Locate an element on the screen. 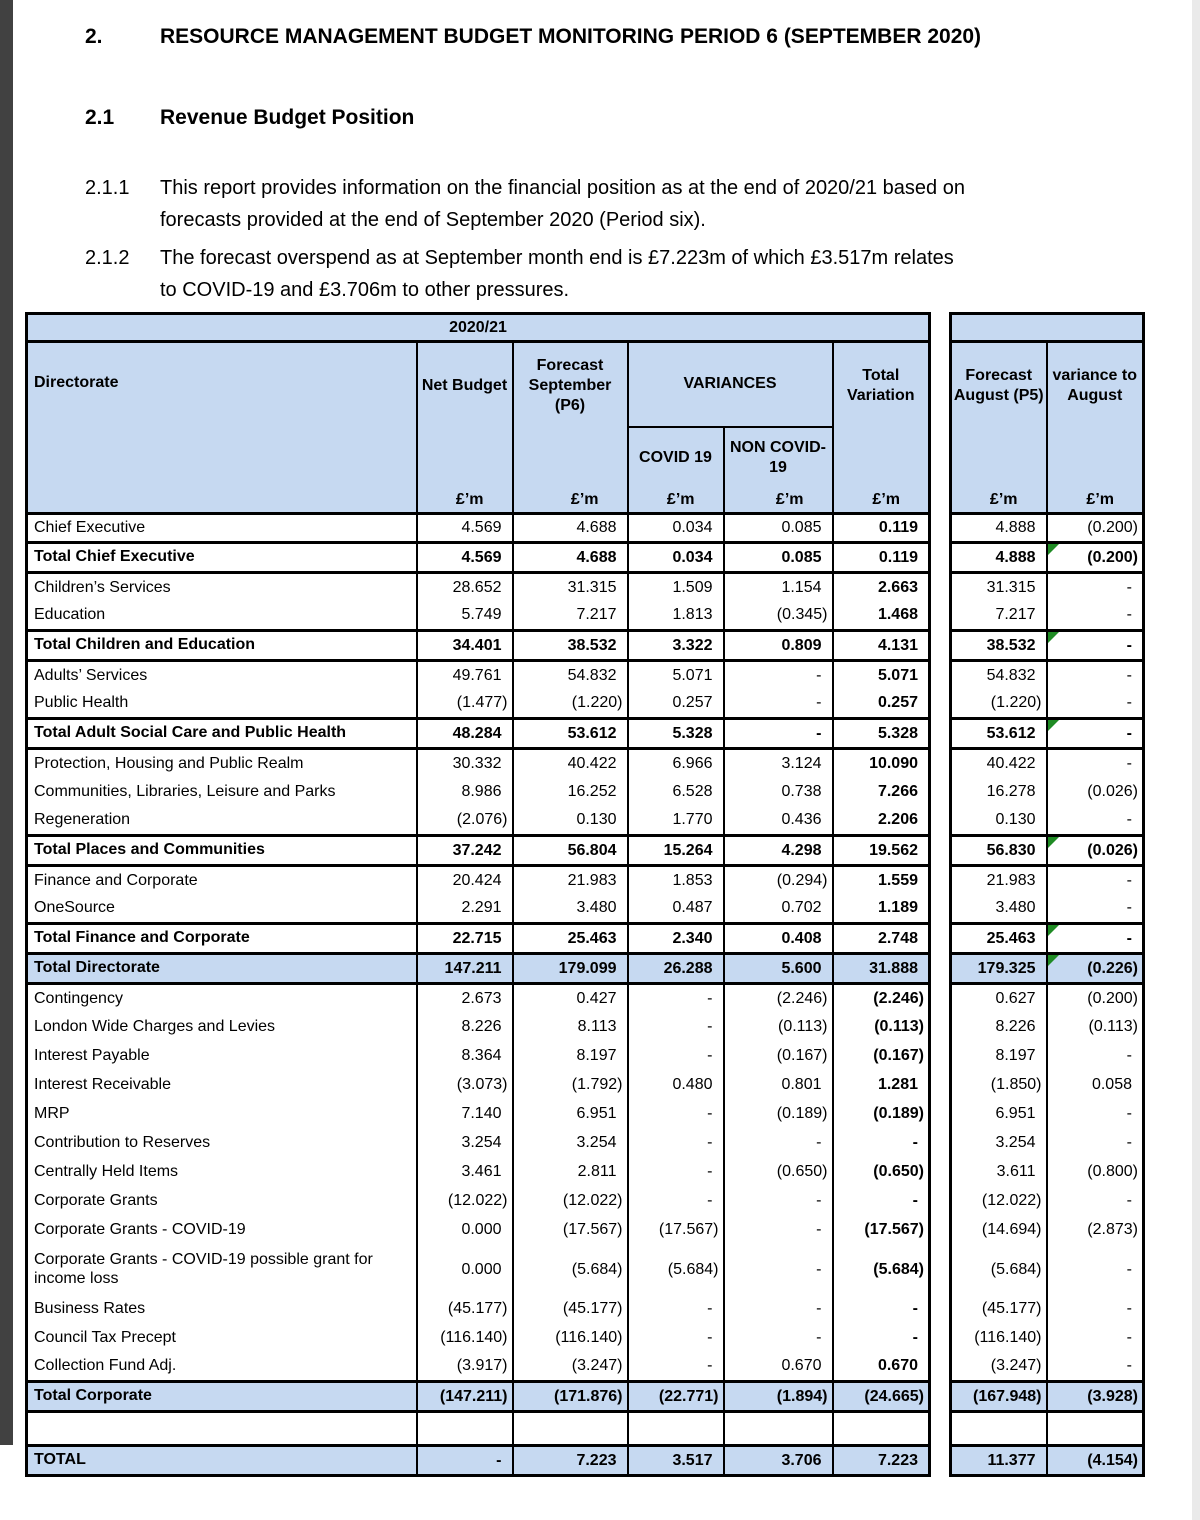 The image size is (1200, 1520). value-cell: 0.119 is located at coordinates (881, 557).